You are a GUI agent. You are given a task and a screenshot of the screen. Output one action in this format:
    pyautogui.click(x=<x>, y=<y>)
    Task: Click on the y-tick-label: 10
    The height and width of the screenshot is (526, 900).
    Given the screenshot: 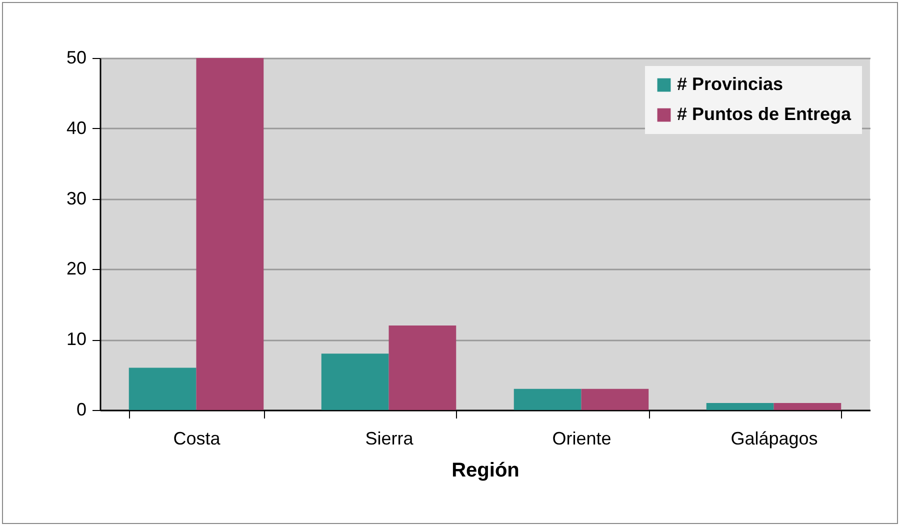 What is the action you would take?
    pyautogui.click(x=76, y=339)
    